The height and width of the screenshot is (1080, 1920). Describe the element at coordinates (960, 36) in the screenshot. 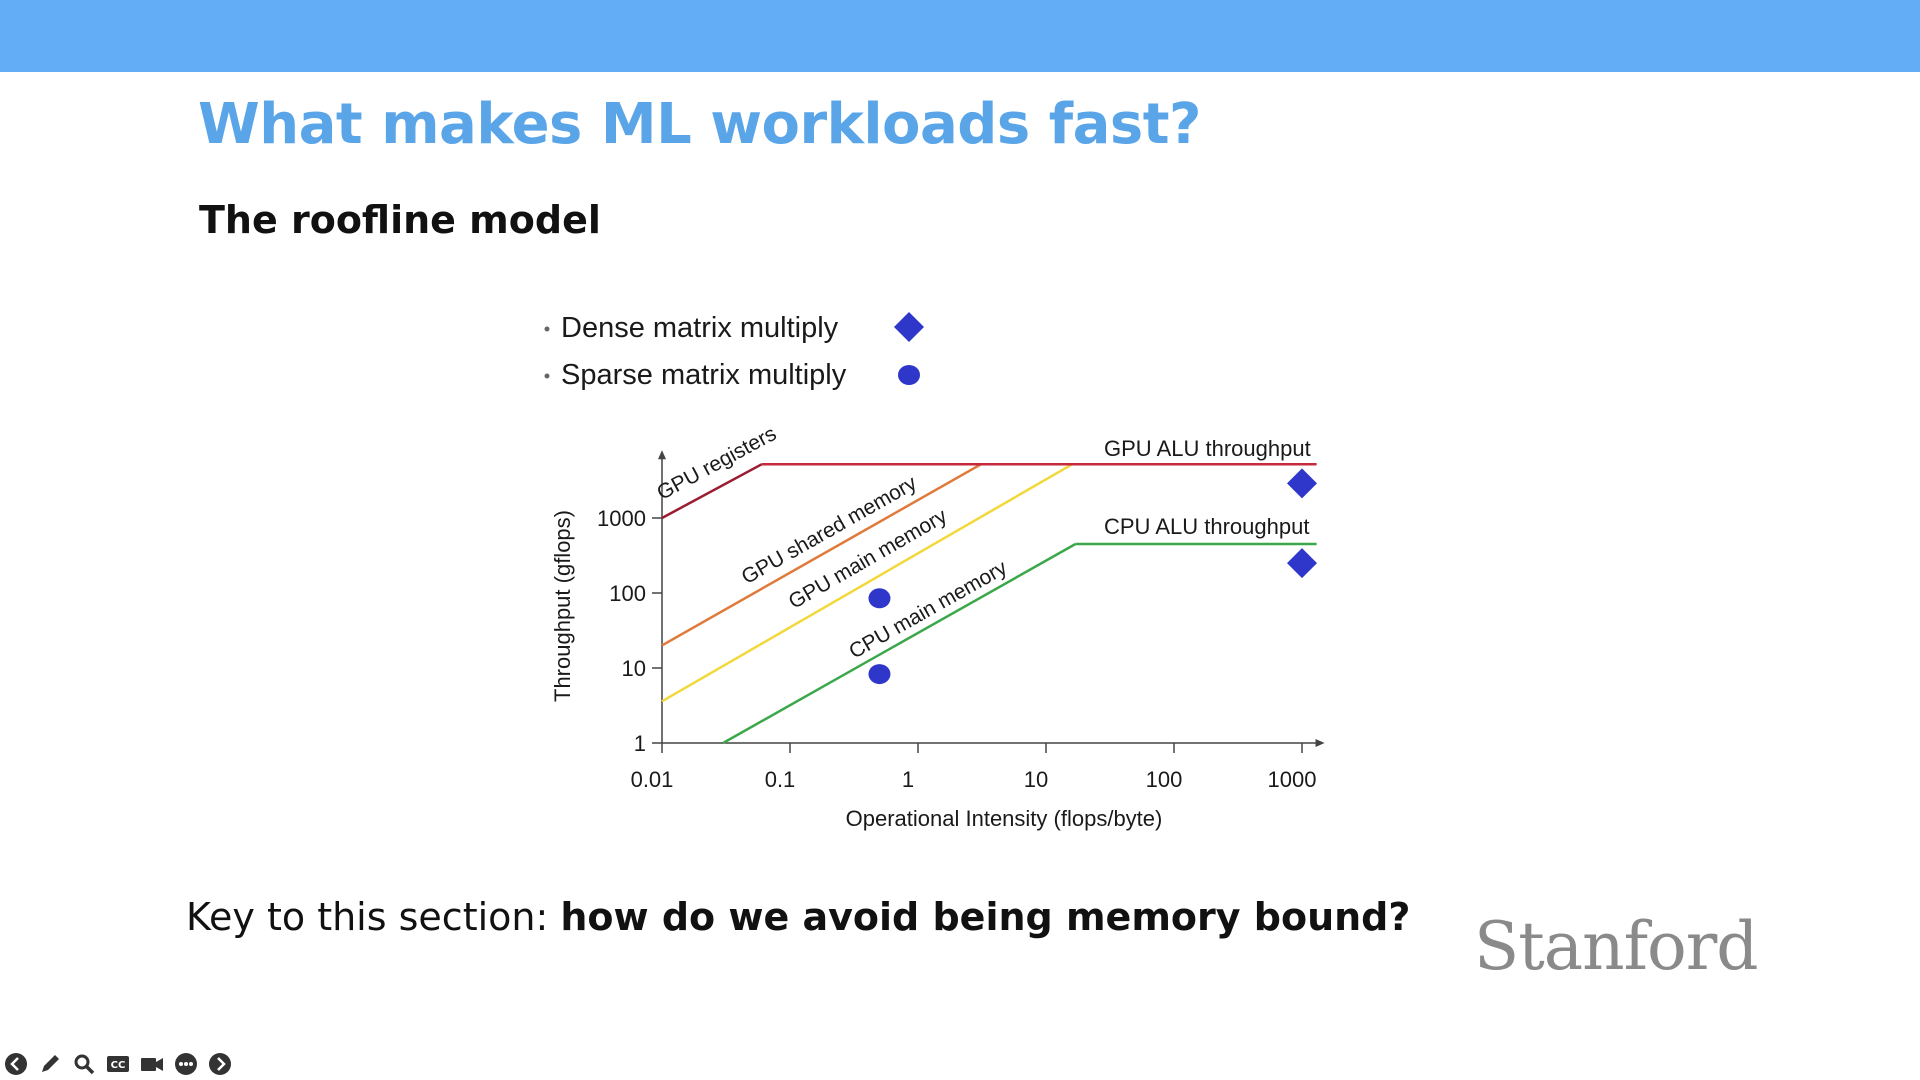

I see `top-banner` at that location.